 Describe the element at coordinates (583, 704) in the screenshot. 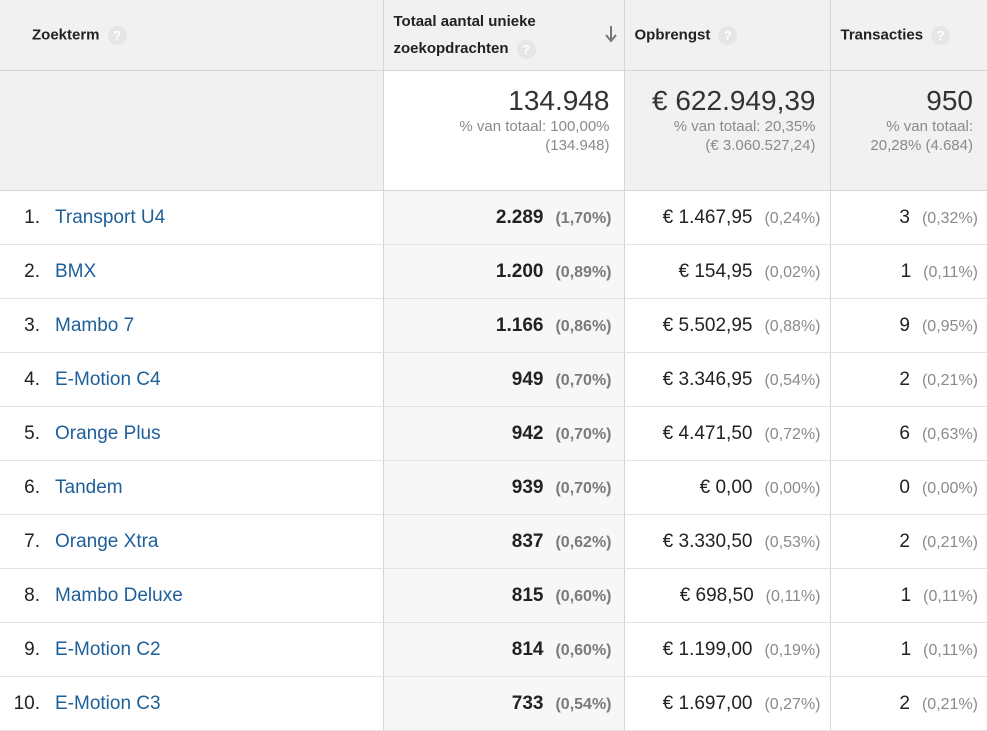

I see `unique-searches-percentage: (0,54%)` at that location.